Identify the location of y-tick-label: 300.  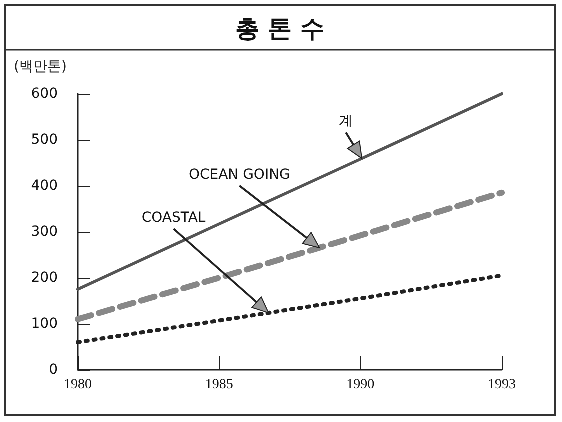
(44, 232).